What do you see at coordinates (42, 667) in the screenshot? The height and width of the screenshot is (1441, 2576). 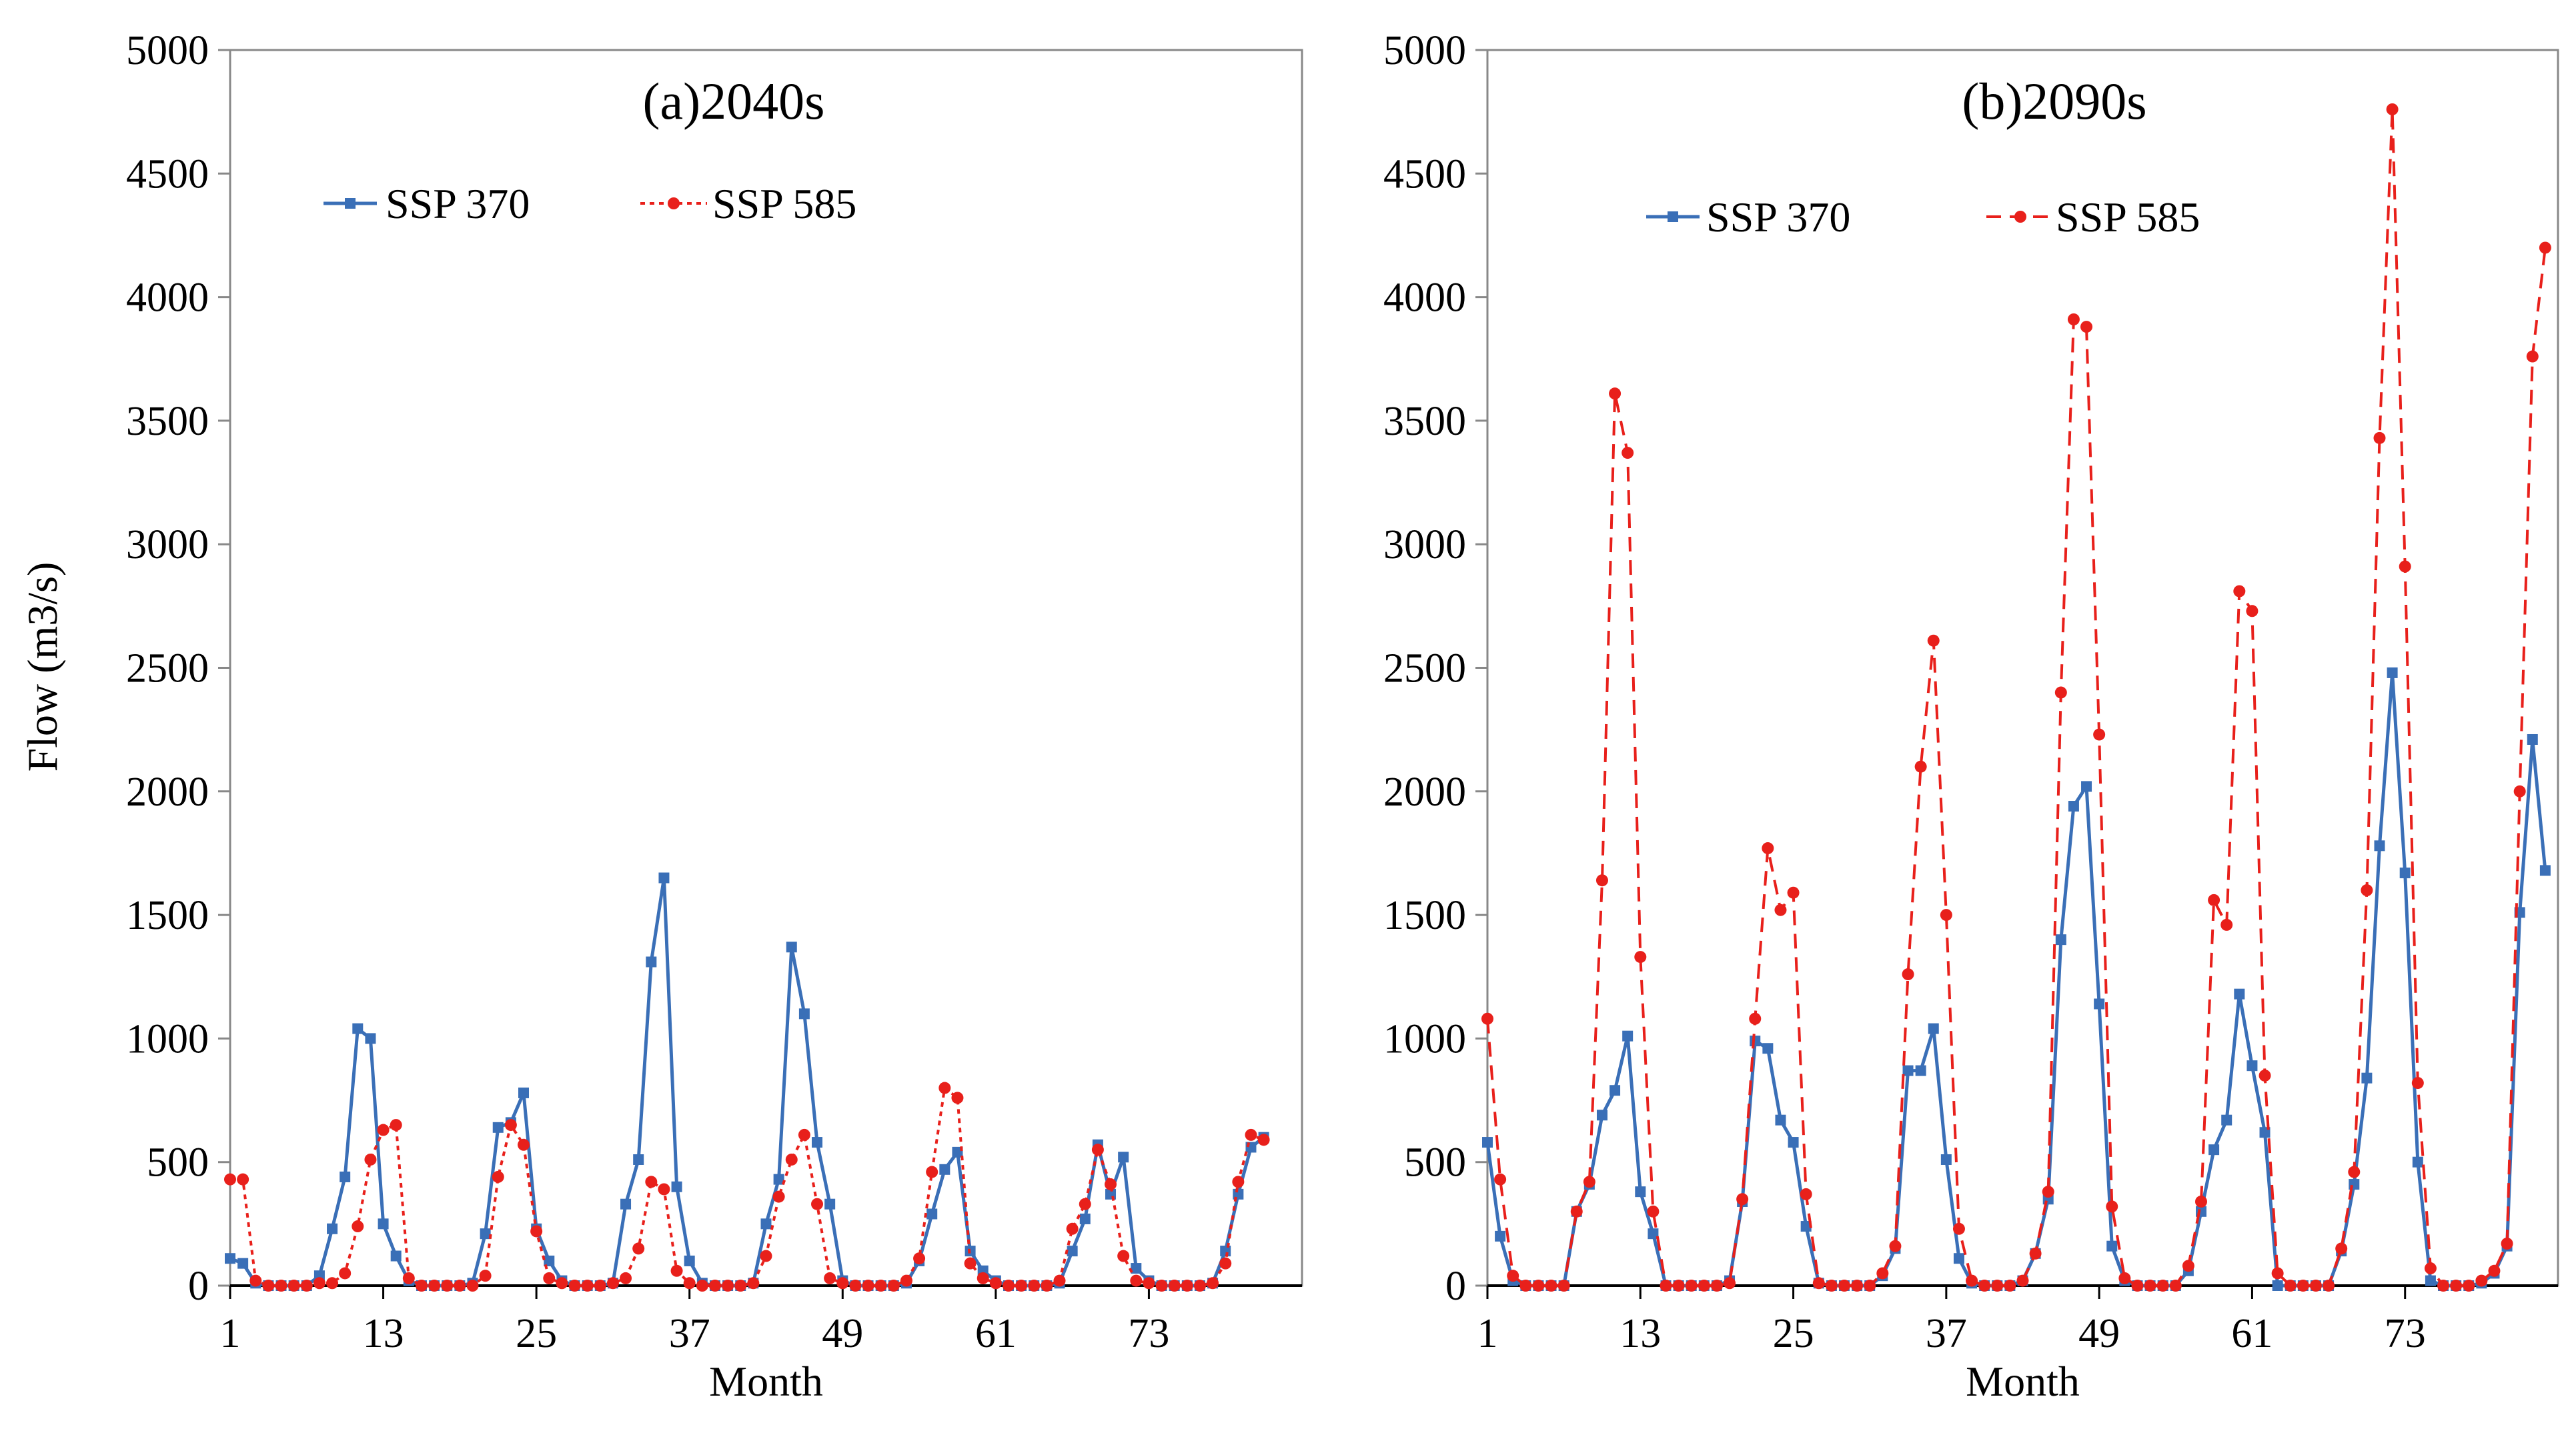 I see `y-axis-title: Flow (m3/s)` at bounding box center [42, 667].